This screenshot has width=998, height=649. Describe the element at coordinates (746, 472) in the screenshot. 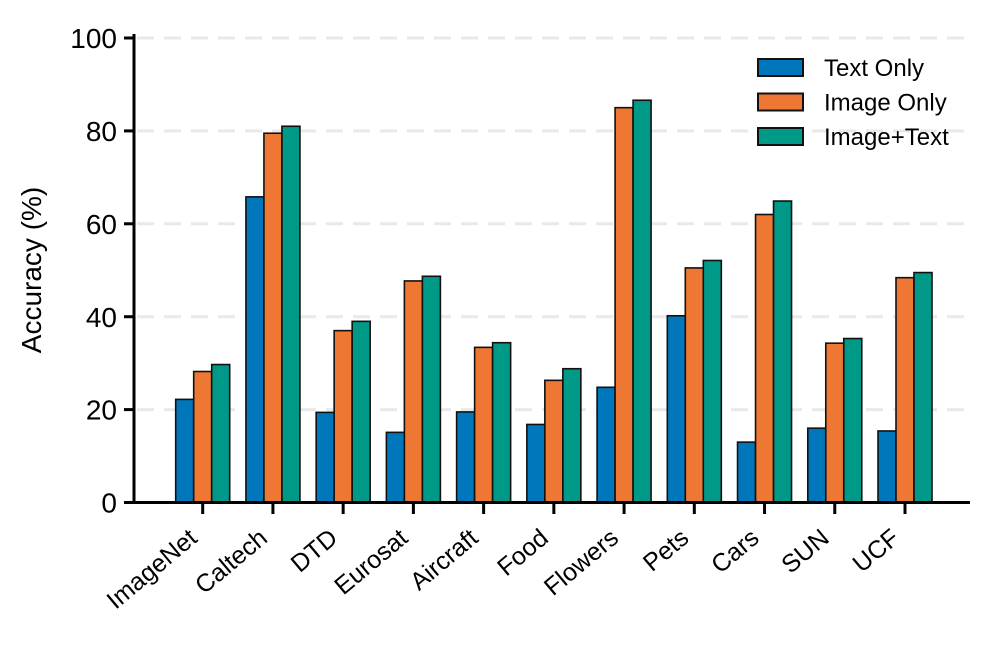

I see `bar-cars-text-only` at that location.